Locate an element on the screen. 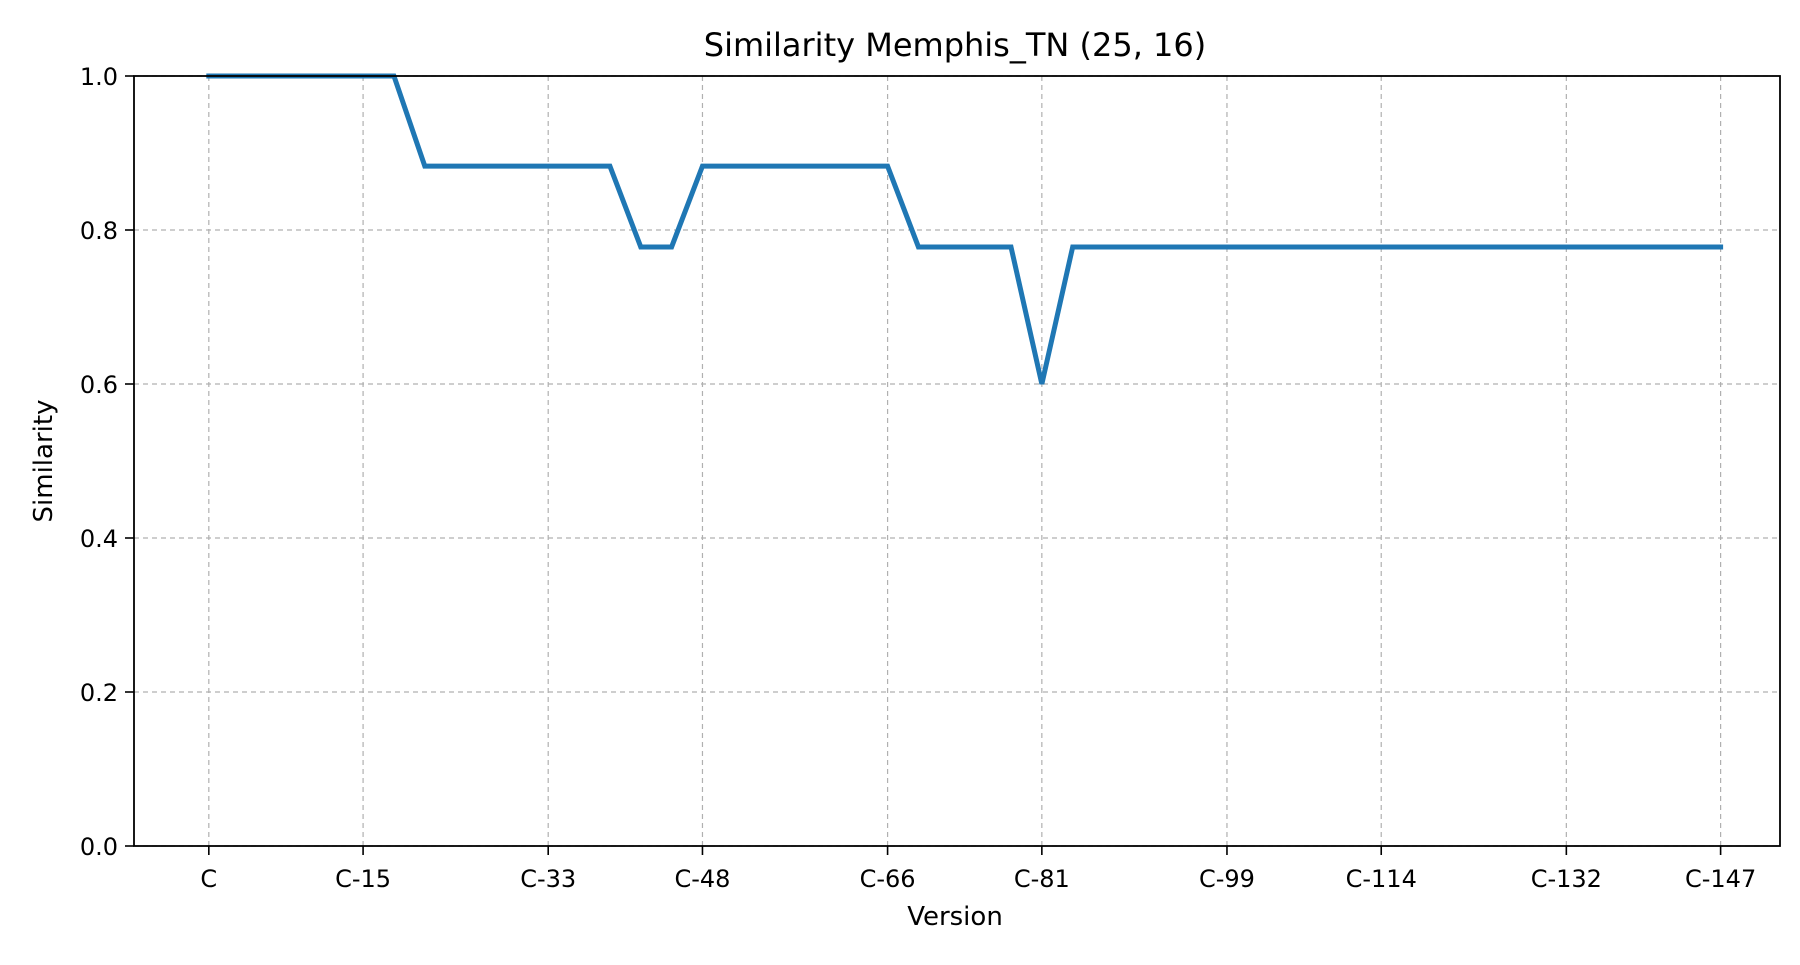 Image resolution: width=1800 pixels, height=965 pixels. y-tick-label: 0.8 is located at coordinates (99, 231).